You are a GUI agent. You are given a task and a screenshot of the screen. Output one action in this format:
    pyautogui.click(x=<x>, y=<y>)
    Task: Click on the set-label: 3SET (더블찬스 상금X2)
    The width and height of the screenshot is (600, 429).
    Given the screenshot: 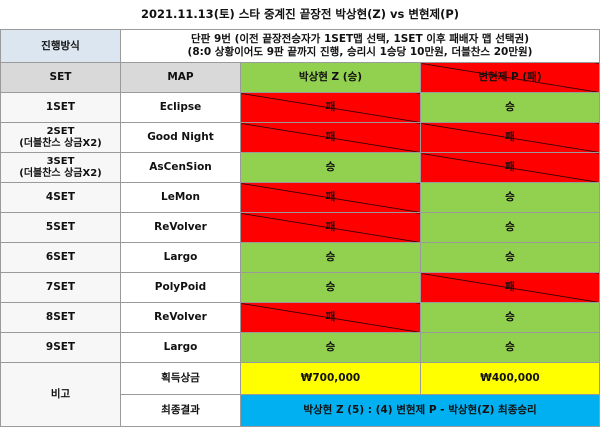 What is the action you would take?
    pyautogui.click(x=60, y=167)
    